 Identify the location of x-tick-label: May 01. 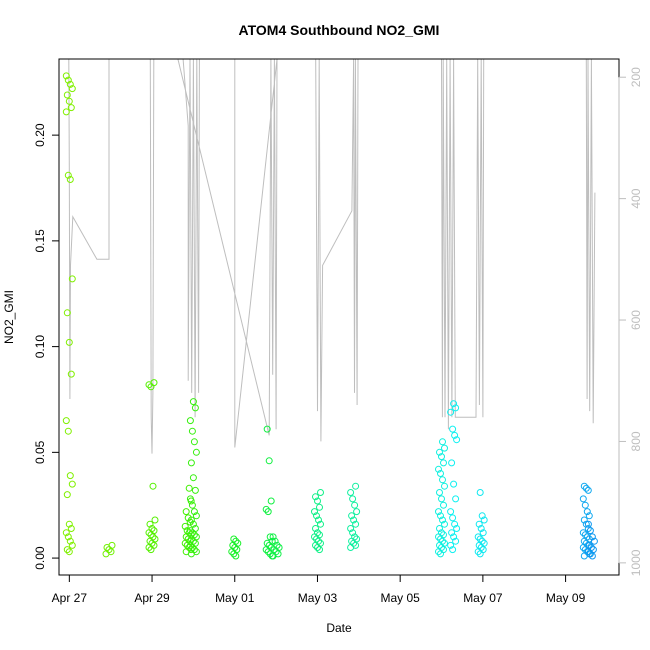
(235, 598).